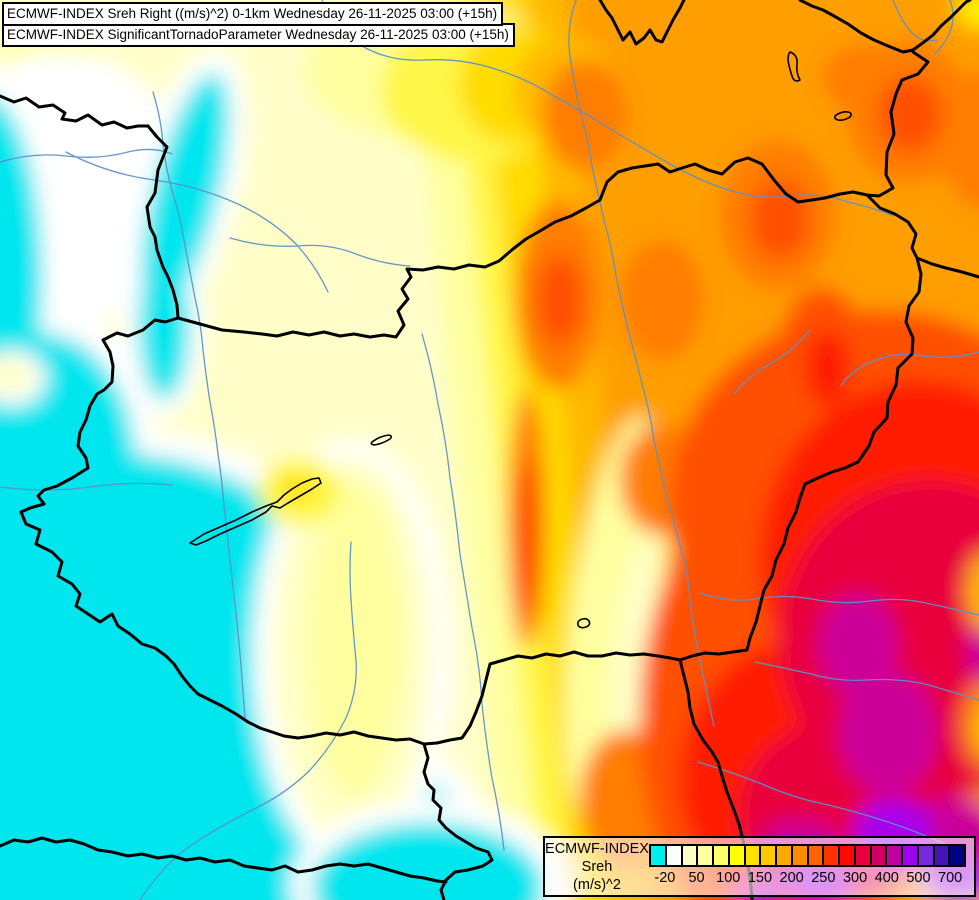 The height and width of the screenshot is (900, 979). Describe the element at coordinates (886, 878) in the screenshot. I see `legend-tick: 400` at that location.